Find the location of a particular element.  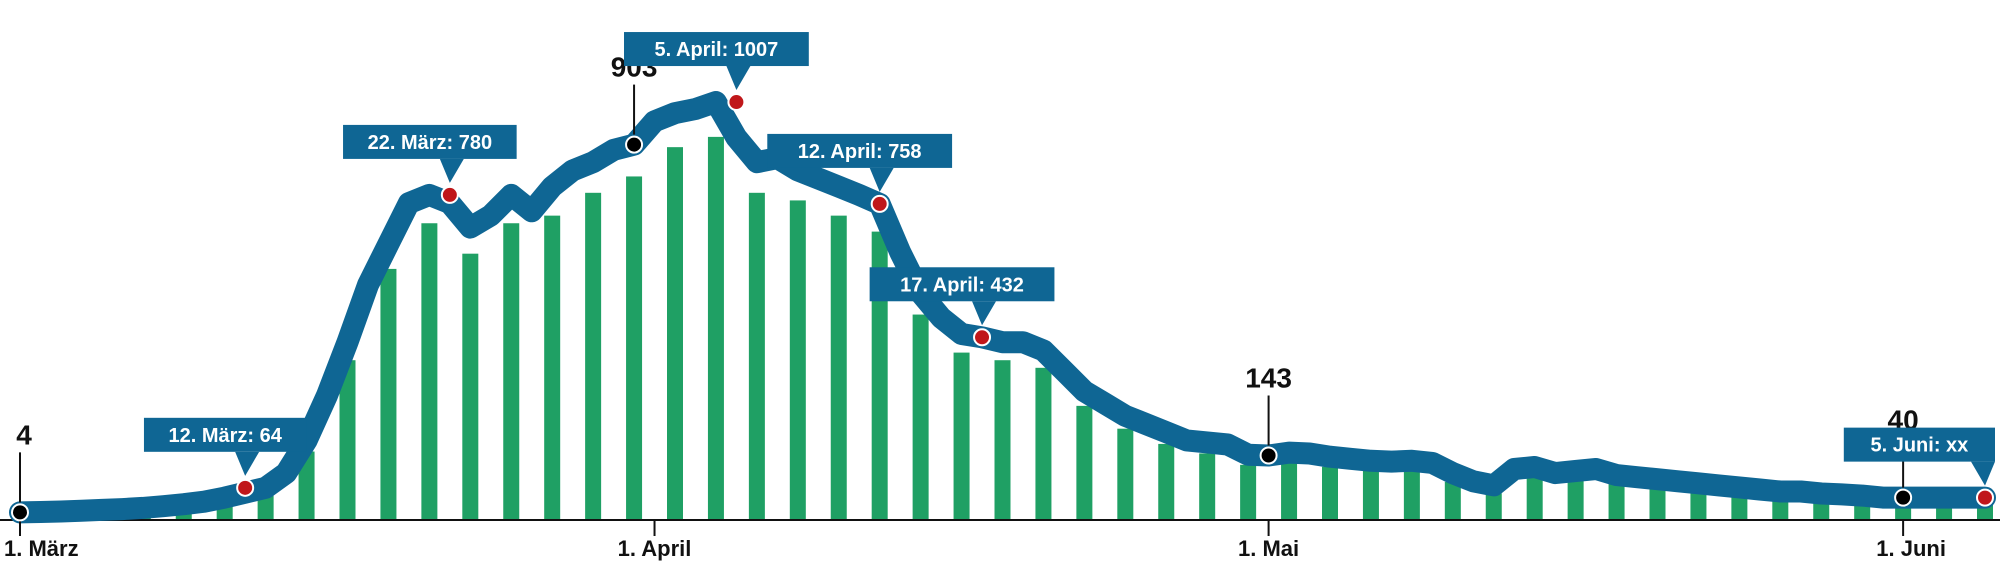

callout-label: 5. Juni: xx is located at coordinates (1919, 446).